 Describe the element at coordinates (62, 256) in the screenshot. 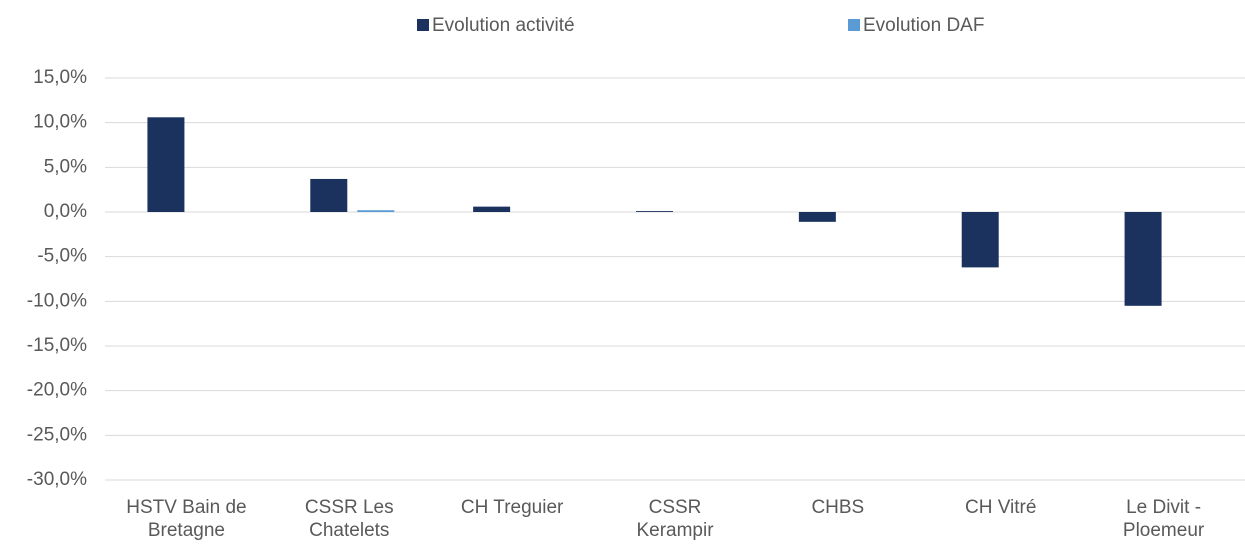

I see `y-tick-label: -5,0%` at that location.